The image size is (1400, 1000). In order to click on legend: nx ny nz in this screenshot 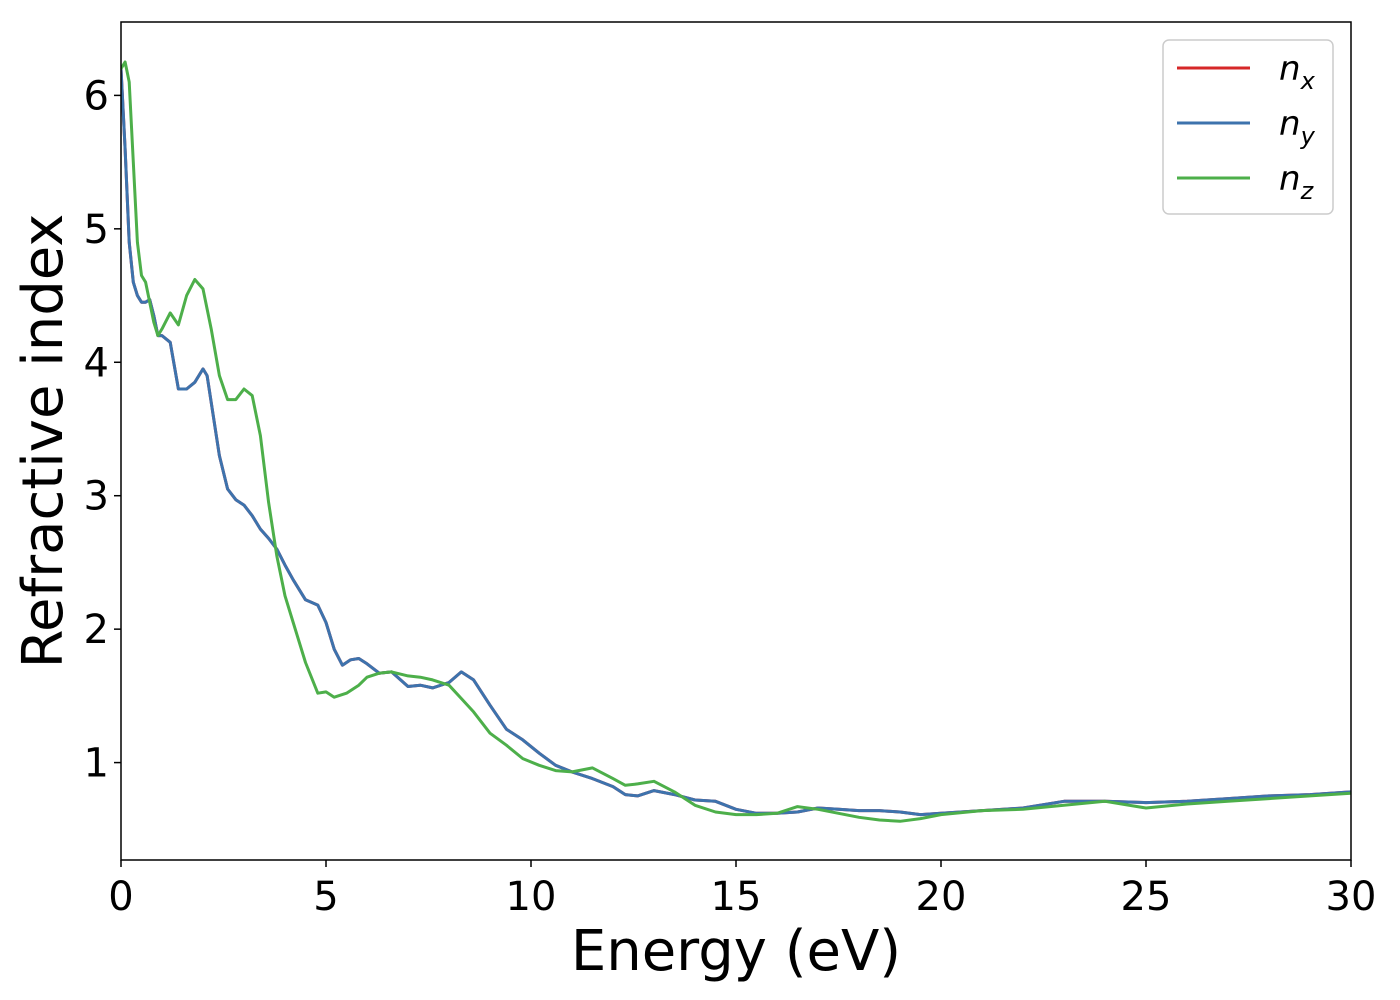, I will do `click(1248, 127)`.